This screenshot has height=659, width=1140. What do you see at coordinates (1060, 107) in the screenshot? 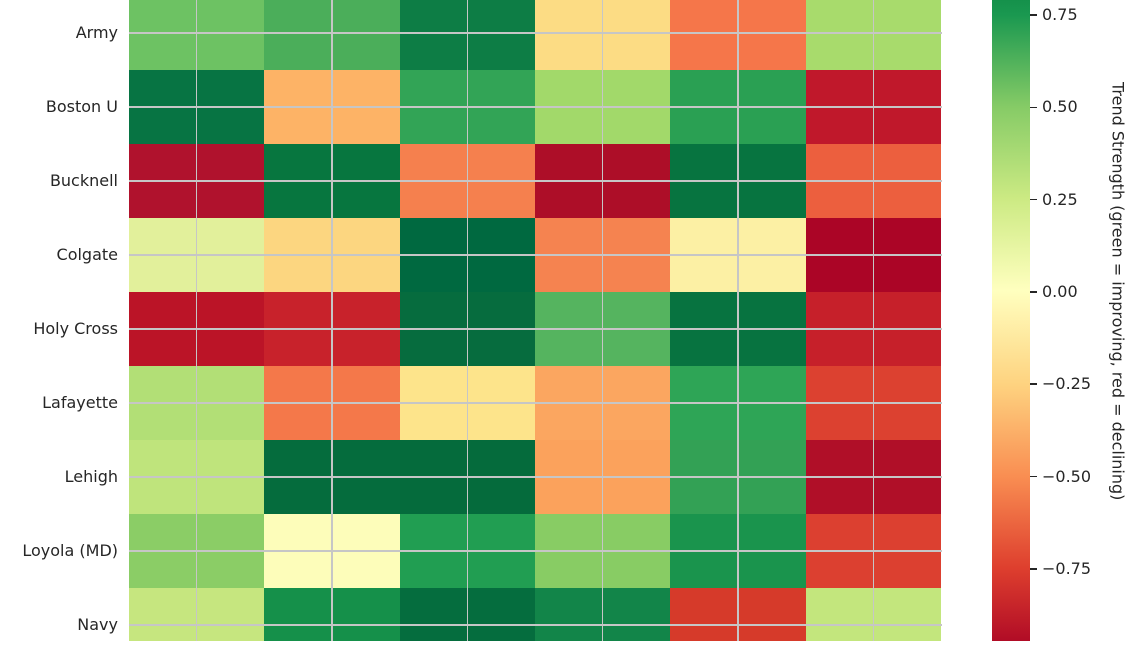
I see `colorbar-tick-label: 0.50` at bounding box center [1060, 107].